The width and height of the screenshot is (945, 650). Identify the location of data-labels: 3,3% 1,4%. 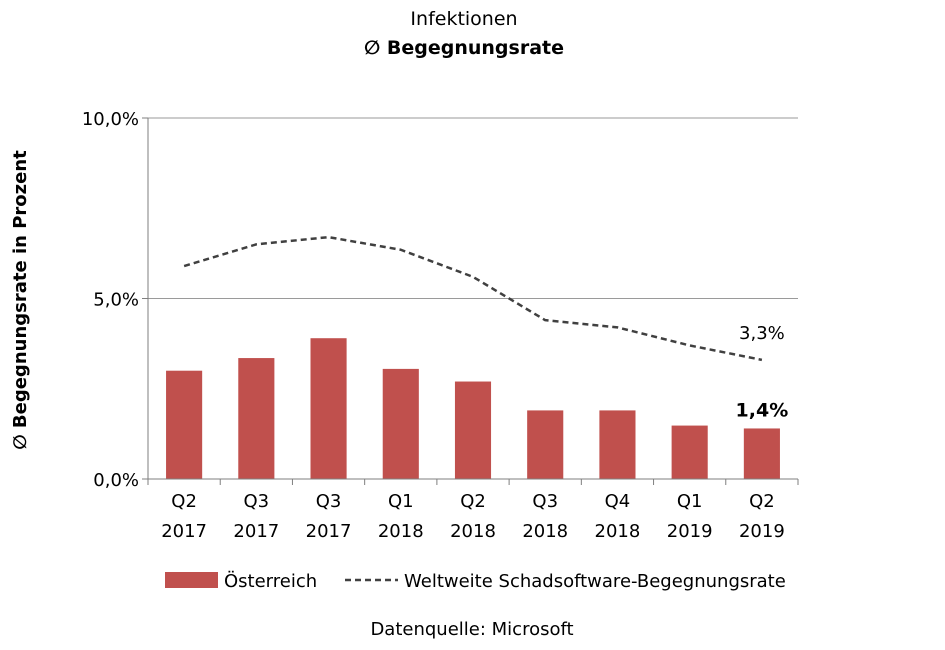
(762, 372).